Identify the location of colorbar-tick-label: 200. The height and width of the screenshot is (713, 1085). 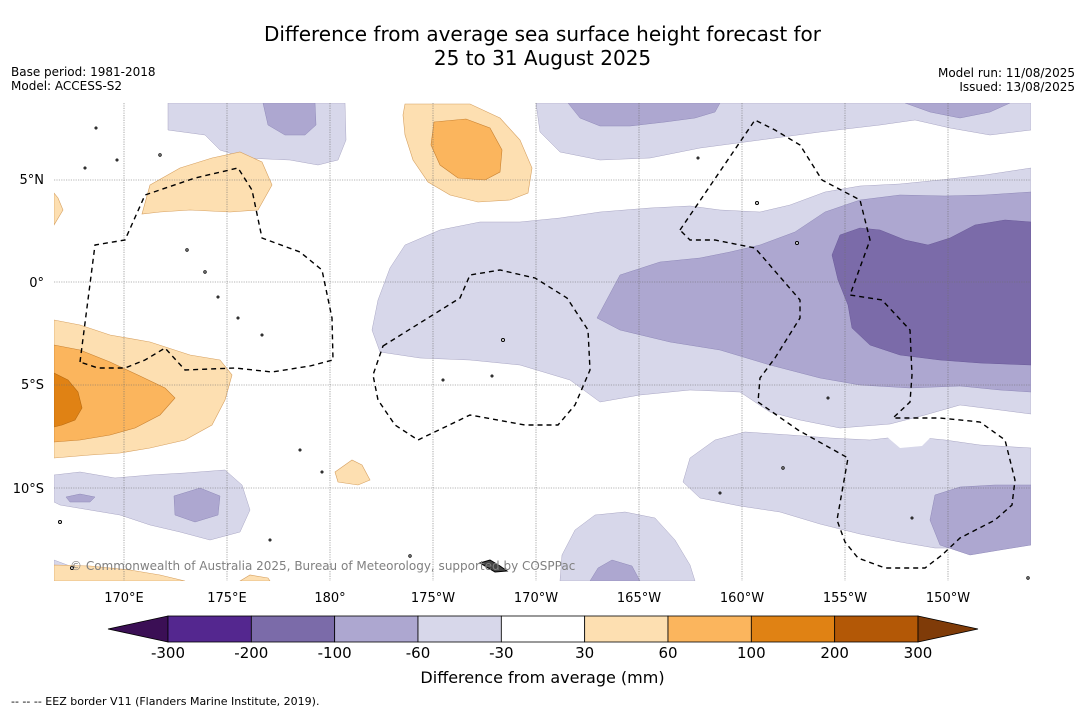
(834, 653).